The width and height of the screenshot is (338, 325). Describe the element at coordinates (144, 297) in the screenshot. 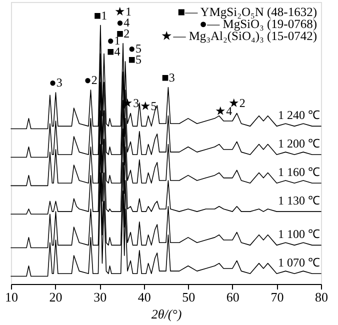

I see `x-tick-label: 40` at that location.